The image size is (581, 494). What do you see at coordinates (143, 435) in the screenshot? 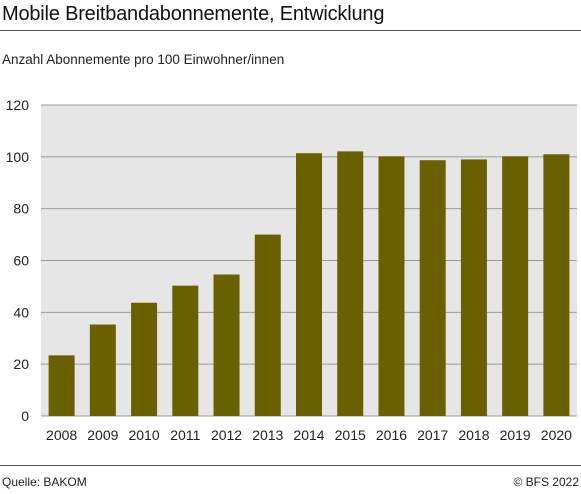
I see `x-tick-label: 2010` at bounding box center [143, 435].